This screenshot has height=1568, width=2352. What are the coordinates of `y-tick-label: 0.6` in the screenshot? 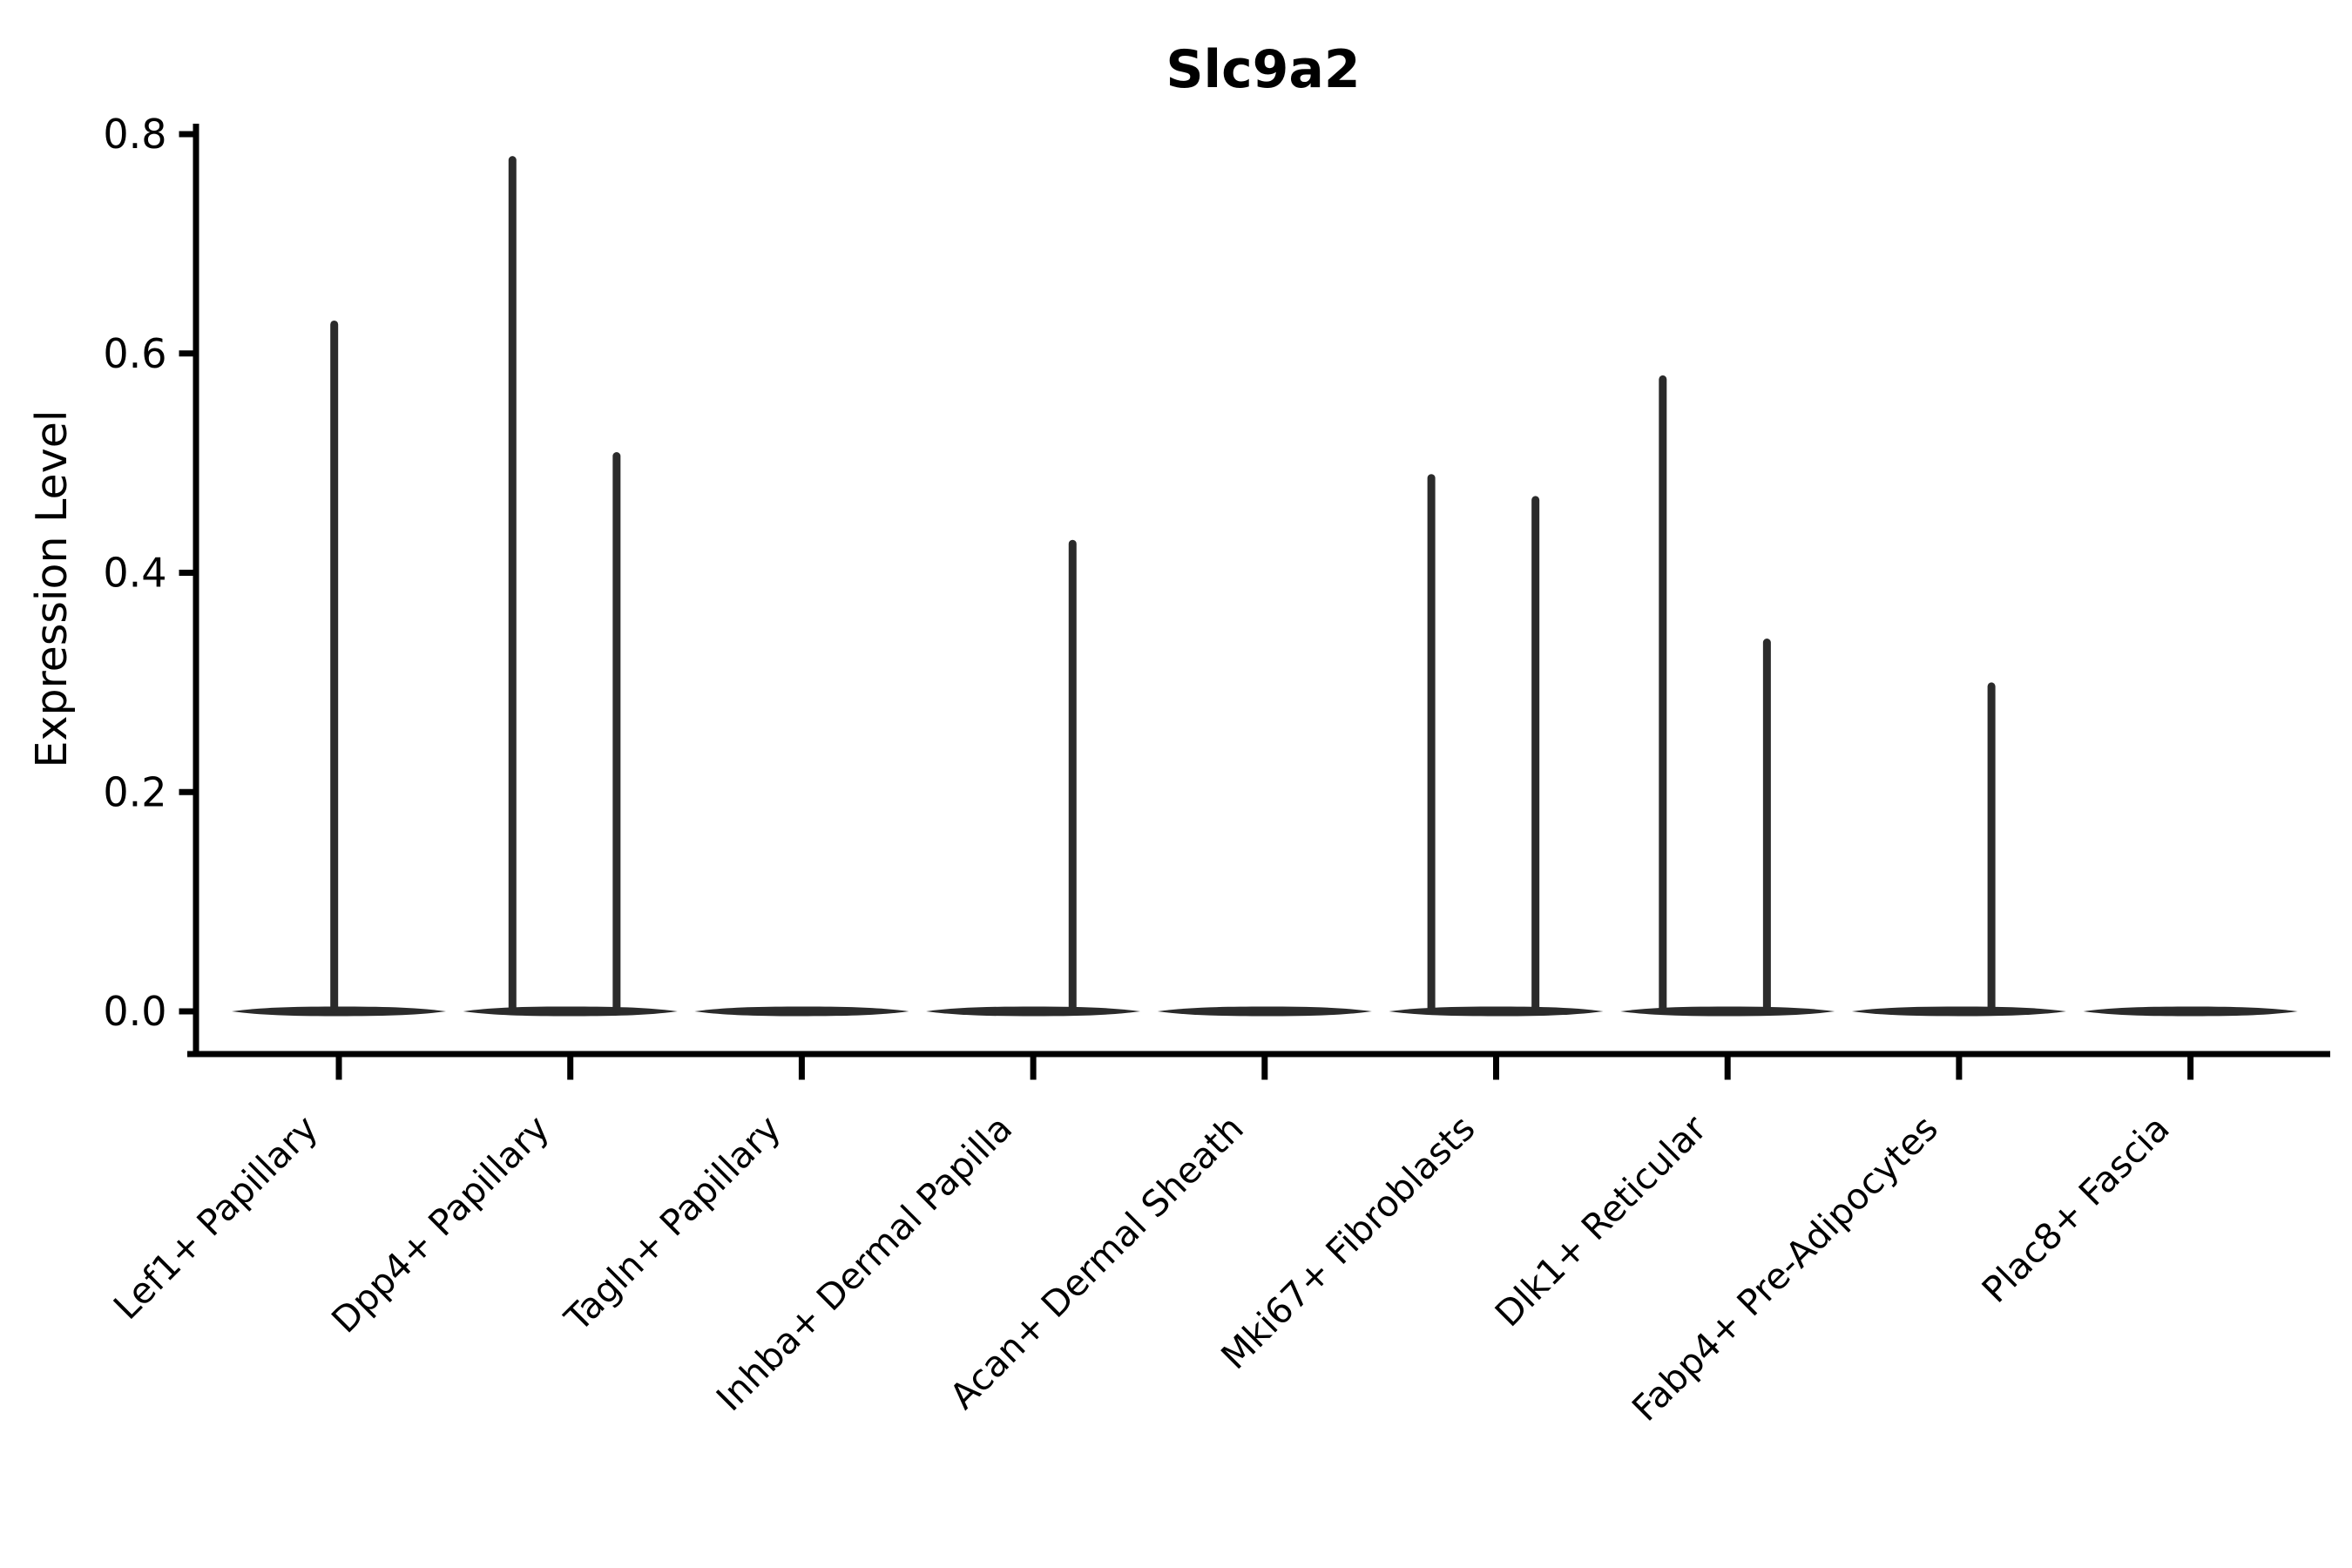 It's located at (134, 353).